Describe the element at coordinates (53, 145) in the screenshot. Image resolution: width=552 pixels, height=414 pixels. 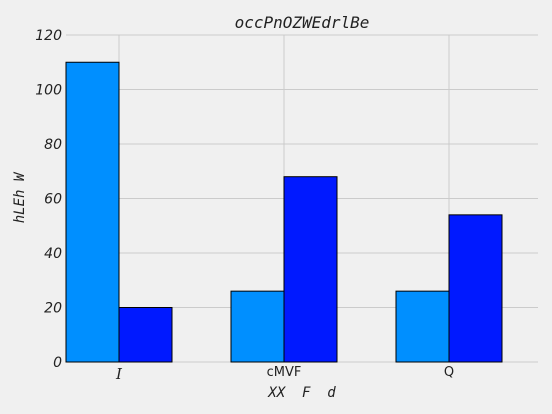
I see `y-tick-label: 80` at that location.